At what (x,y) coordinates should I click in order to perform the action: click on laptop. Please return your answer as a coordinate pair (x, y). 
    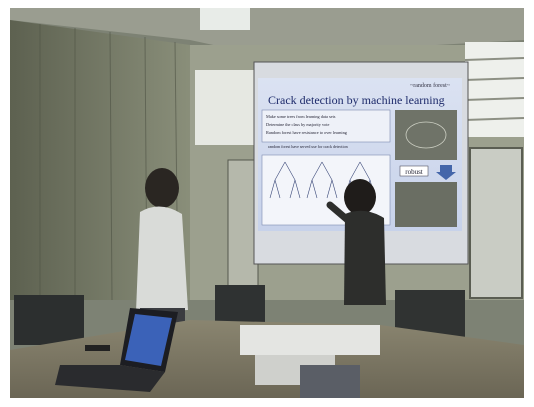
    Looking at the image, I should click on (116, 350).